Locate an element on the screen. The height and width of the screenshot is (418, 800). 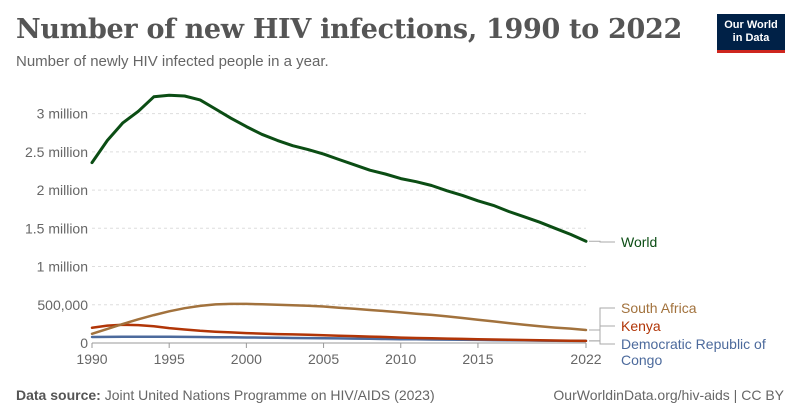
y-tick-label: 1.5 million is located at coordinates (56, 228).